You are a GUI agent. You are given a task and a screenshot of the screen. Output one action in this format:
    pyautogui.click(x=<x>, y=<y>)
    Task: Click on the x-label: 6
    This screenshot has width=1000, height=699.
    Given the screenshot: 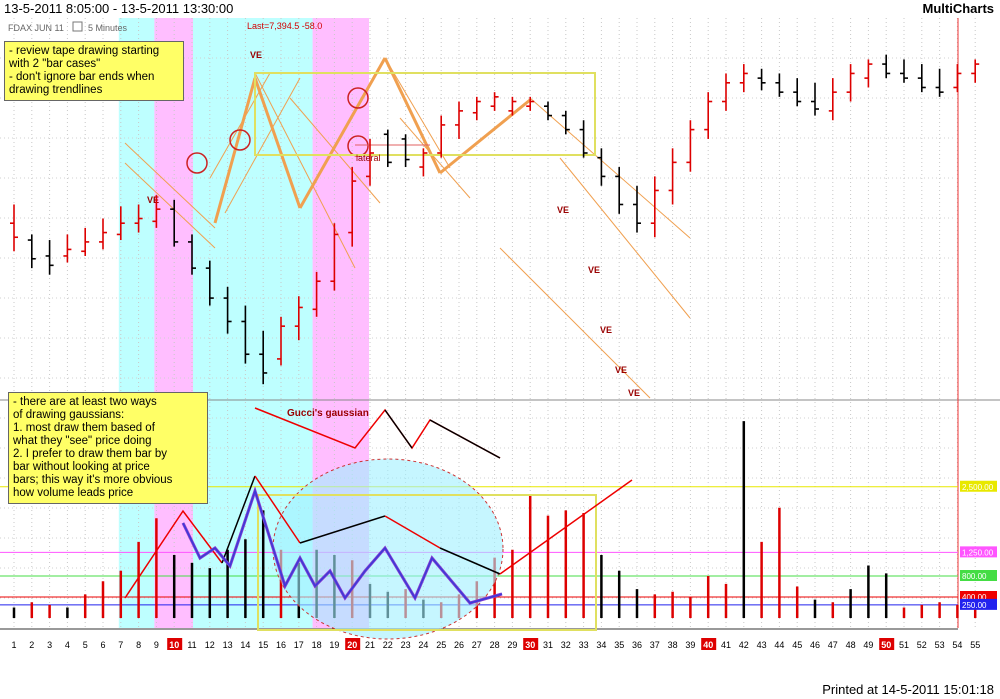 What is the action you would take?
    pyautogui.click(x=102, y=645)
    